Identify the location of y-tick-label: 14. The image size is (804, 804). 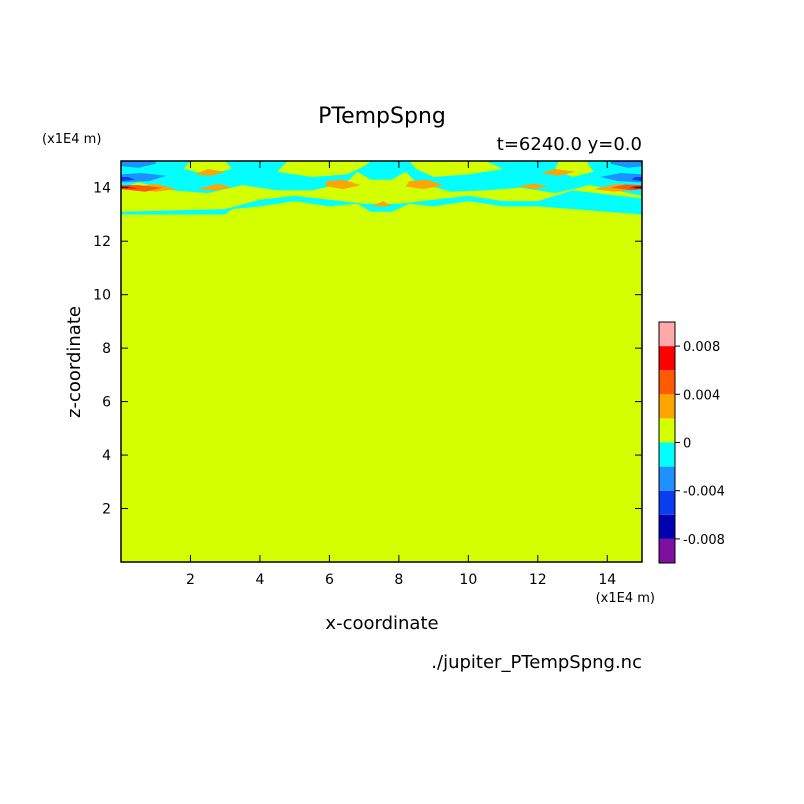
(102, 189).